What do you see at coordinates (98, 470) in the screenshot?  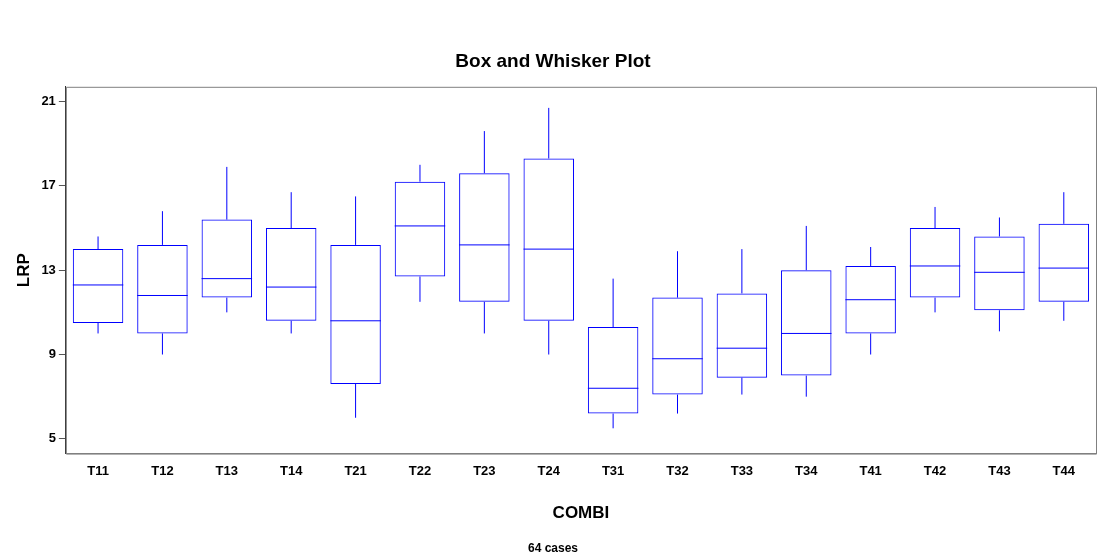 I see `x-tick-label: T11` at bounding box center [98, 470].